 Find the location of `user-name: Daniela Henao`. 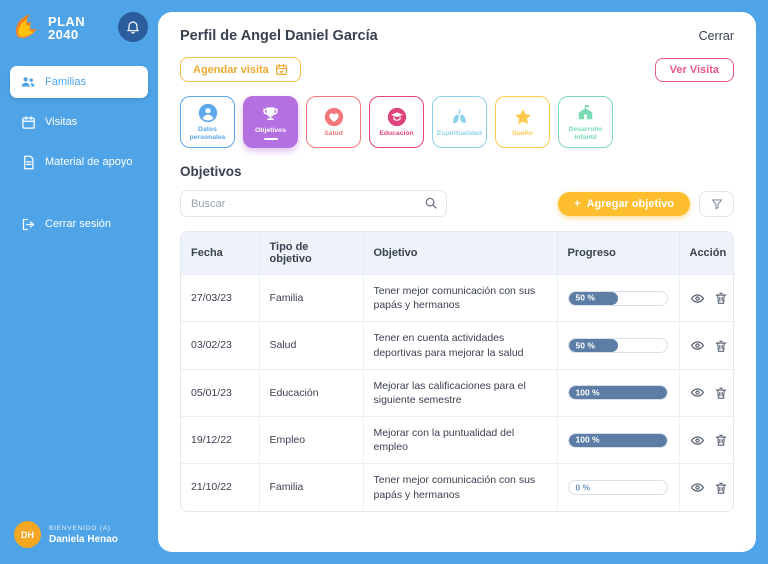

user-name: Daniela Henao is located at coordinates (83, 539).